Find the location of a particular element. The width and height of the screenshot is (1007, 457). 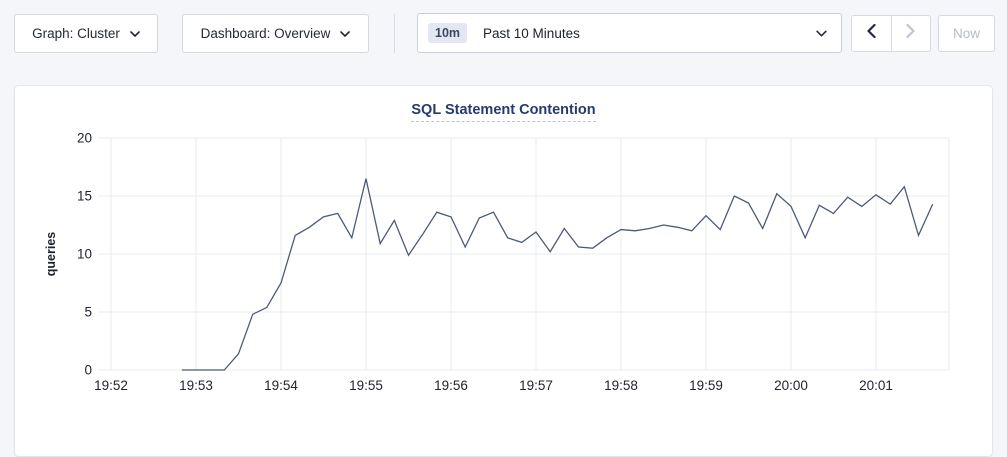

graph-scope-dropdown-label: Graph: Cluster is located at coordinates (76, 33).